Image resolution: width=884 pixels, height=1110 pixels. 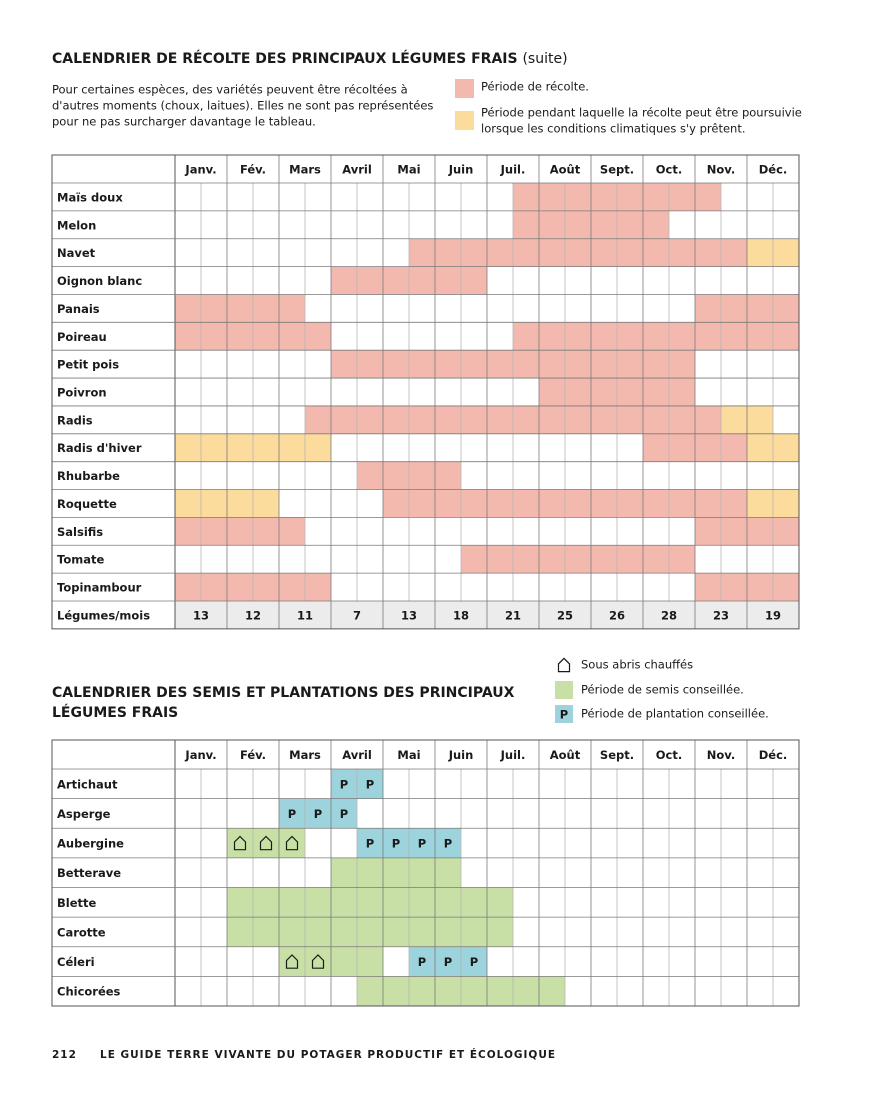 What do you see at coordinates (87, 784) in the screenshot?
I see `row-label: Artichaut` at bounding box center [87, 784].